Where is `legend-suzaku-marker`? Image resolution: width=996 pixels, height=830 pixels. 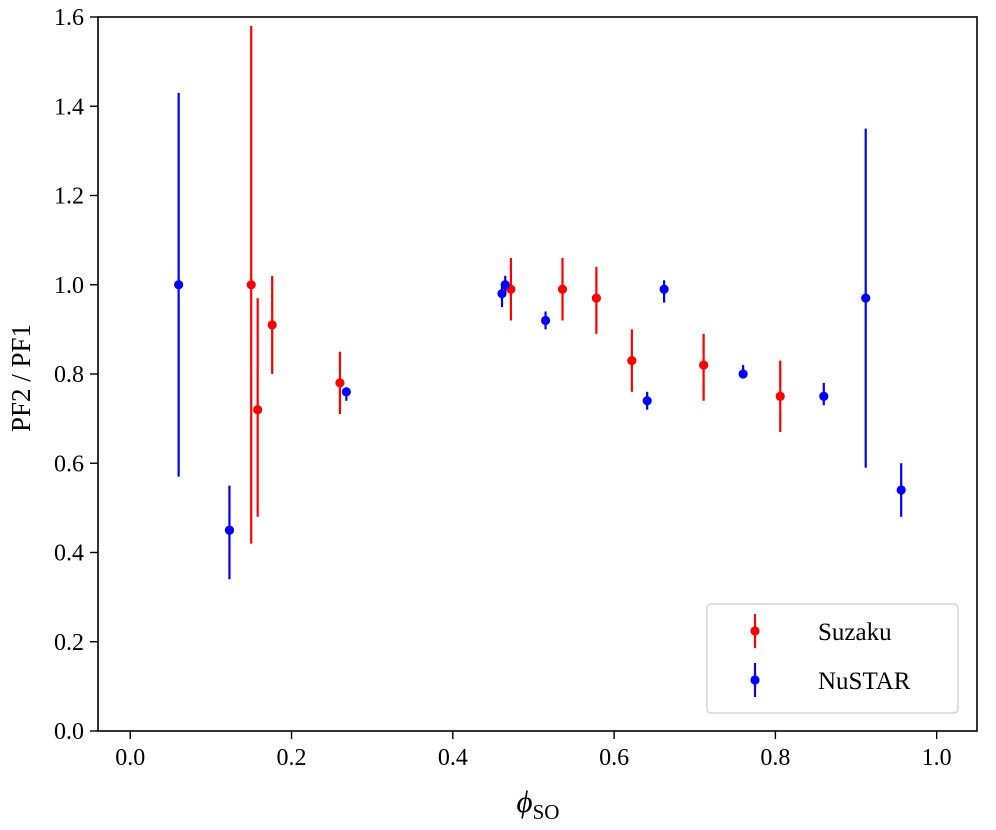 legend-suzaku-marker is located at coordinates (755, 631).